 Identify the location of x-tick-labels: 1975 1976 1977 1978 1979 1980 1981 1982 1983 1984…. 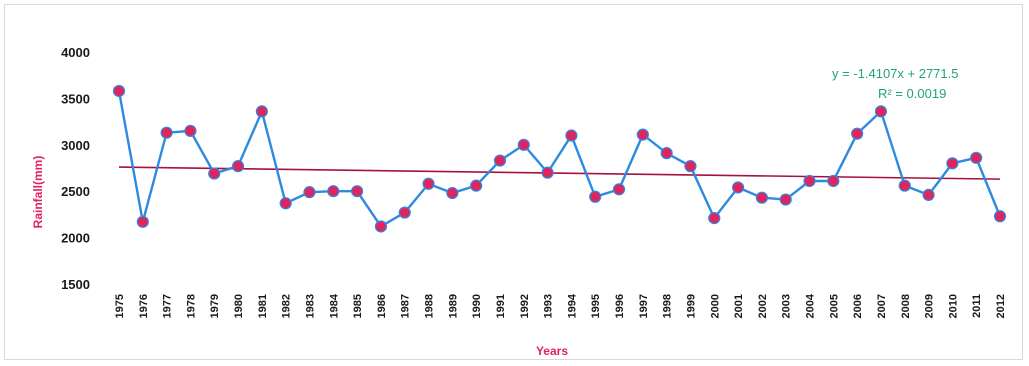
(560, 305).